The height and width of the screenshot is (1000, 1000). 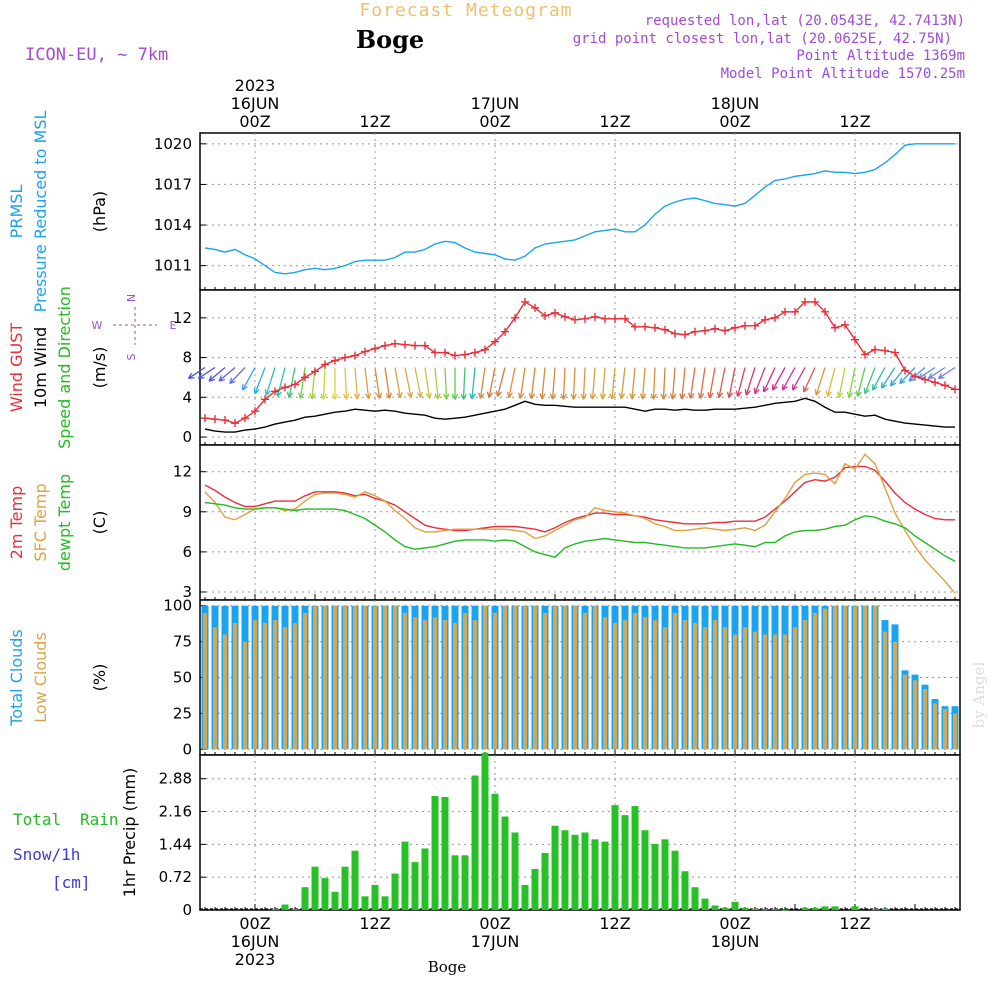 I want to click on model-label: ICON-EU, ~ 7km, so click(x=96, y=55).